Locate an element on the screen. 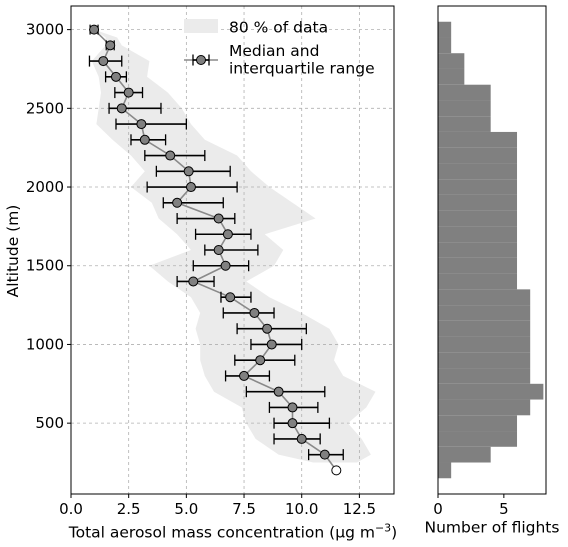  histogram-x-axis-label: Number of flights is located at coordinates (492, 528).